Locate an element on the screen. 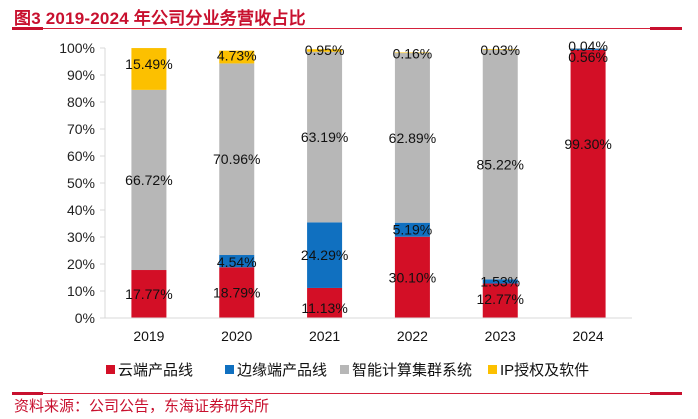 This screenshot has height=419, width=698. y-tick-label: 50% is located at coordinates (81, 183).